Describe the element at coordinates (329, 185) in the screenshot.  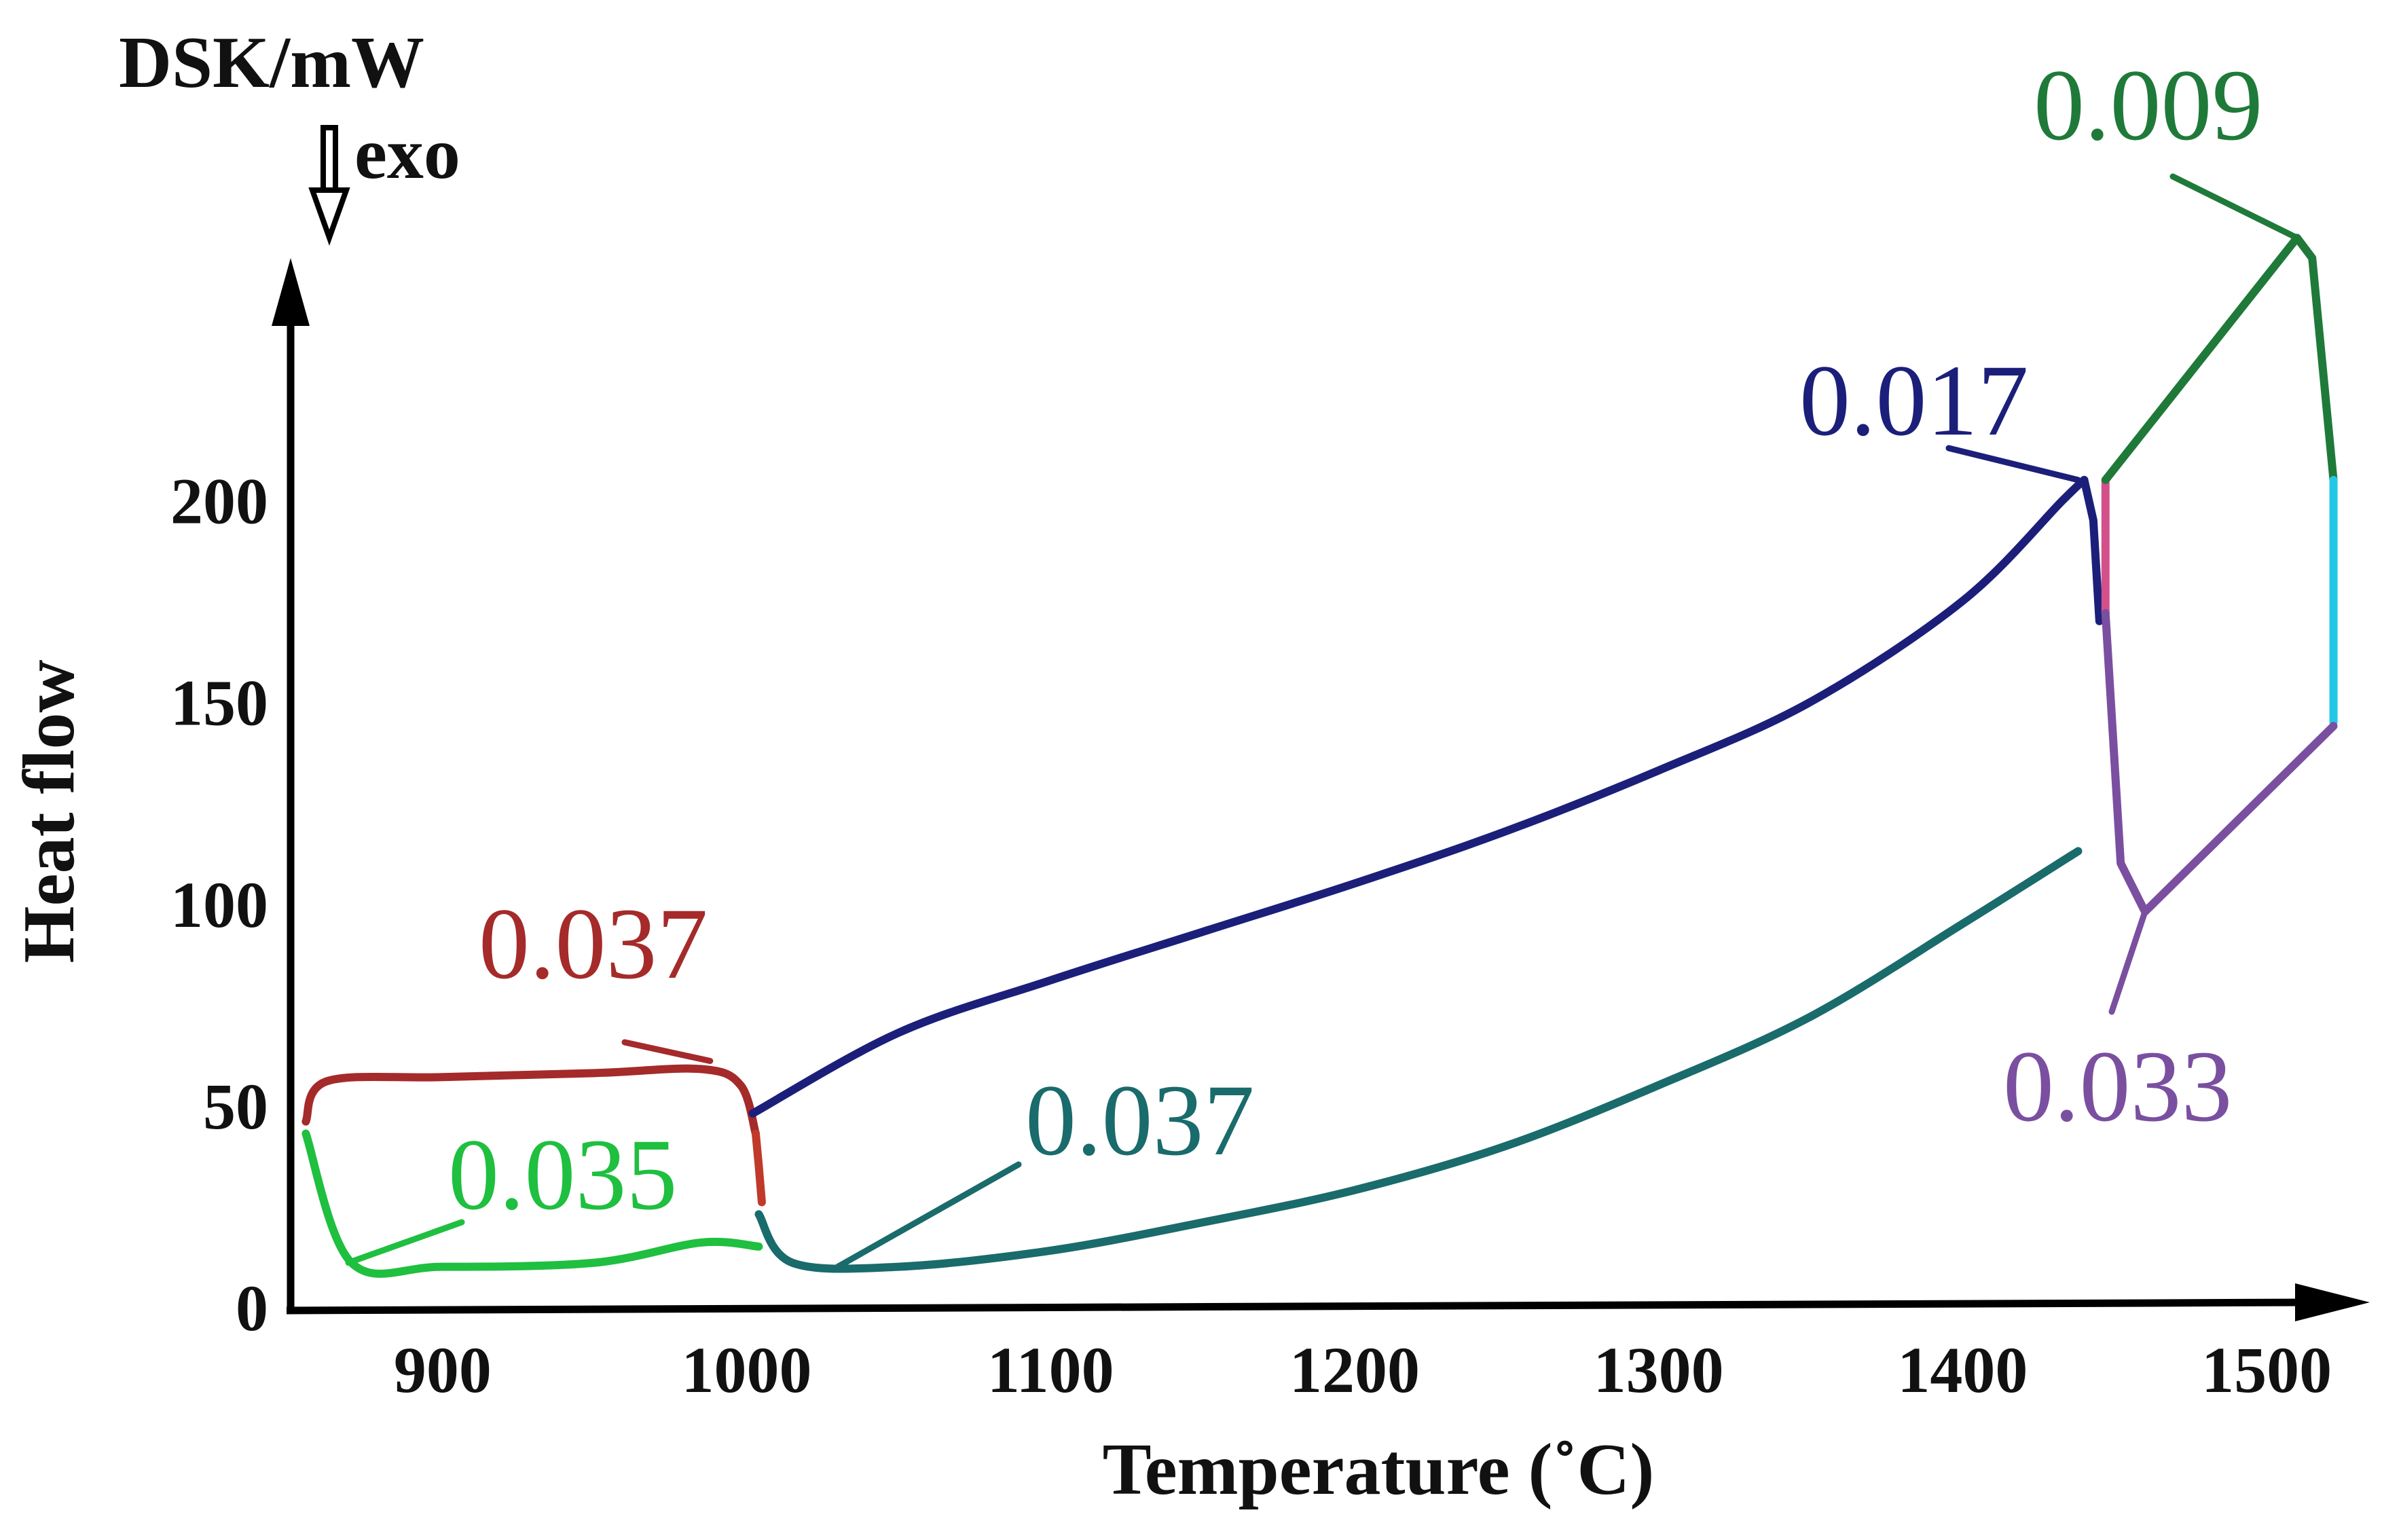
I see `exo-arrow-icon` at that location.